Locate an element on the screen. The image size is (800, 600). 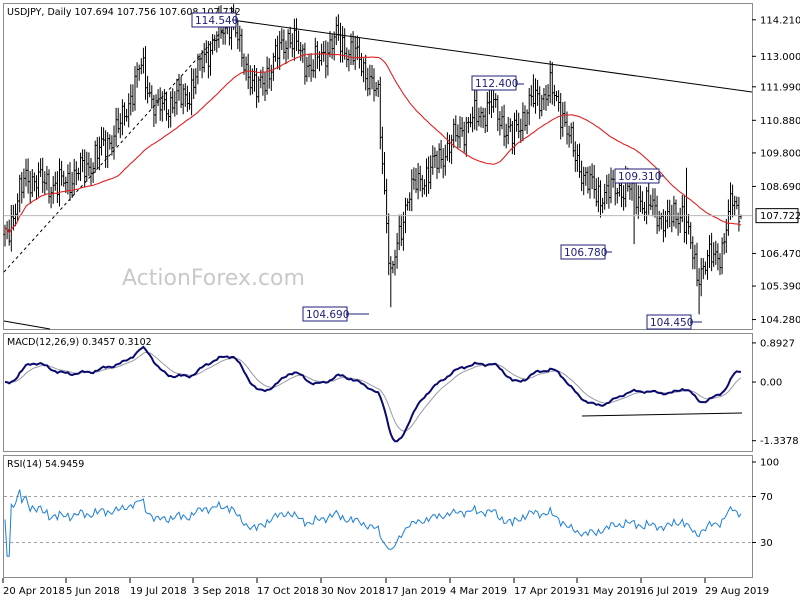
price-annotation-label: 106.780 is located at coordinates (585, 253).